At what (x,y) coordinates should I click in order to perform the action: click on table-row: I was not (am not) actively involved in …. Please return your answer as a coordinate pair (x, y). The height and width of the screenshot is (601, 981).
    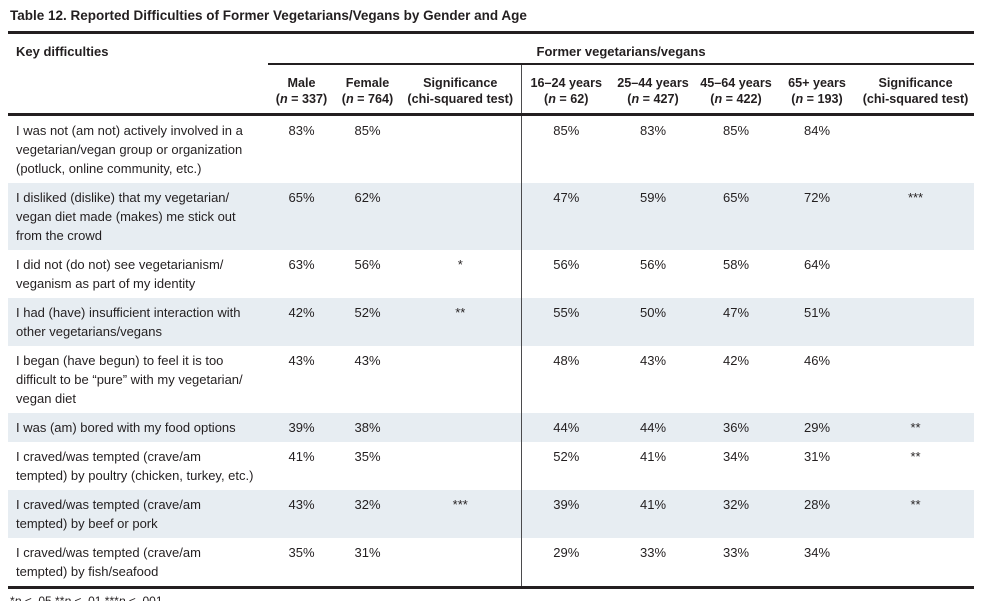
    Looking at the image, I should click on (491, 149).